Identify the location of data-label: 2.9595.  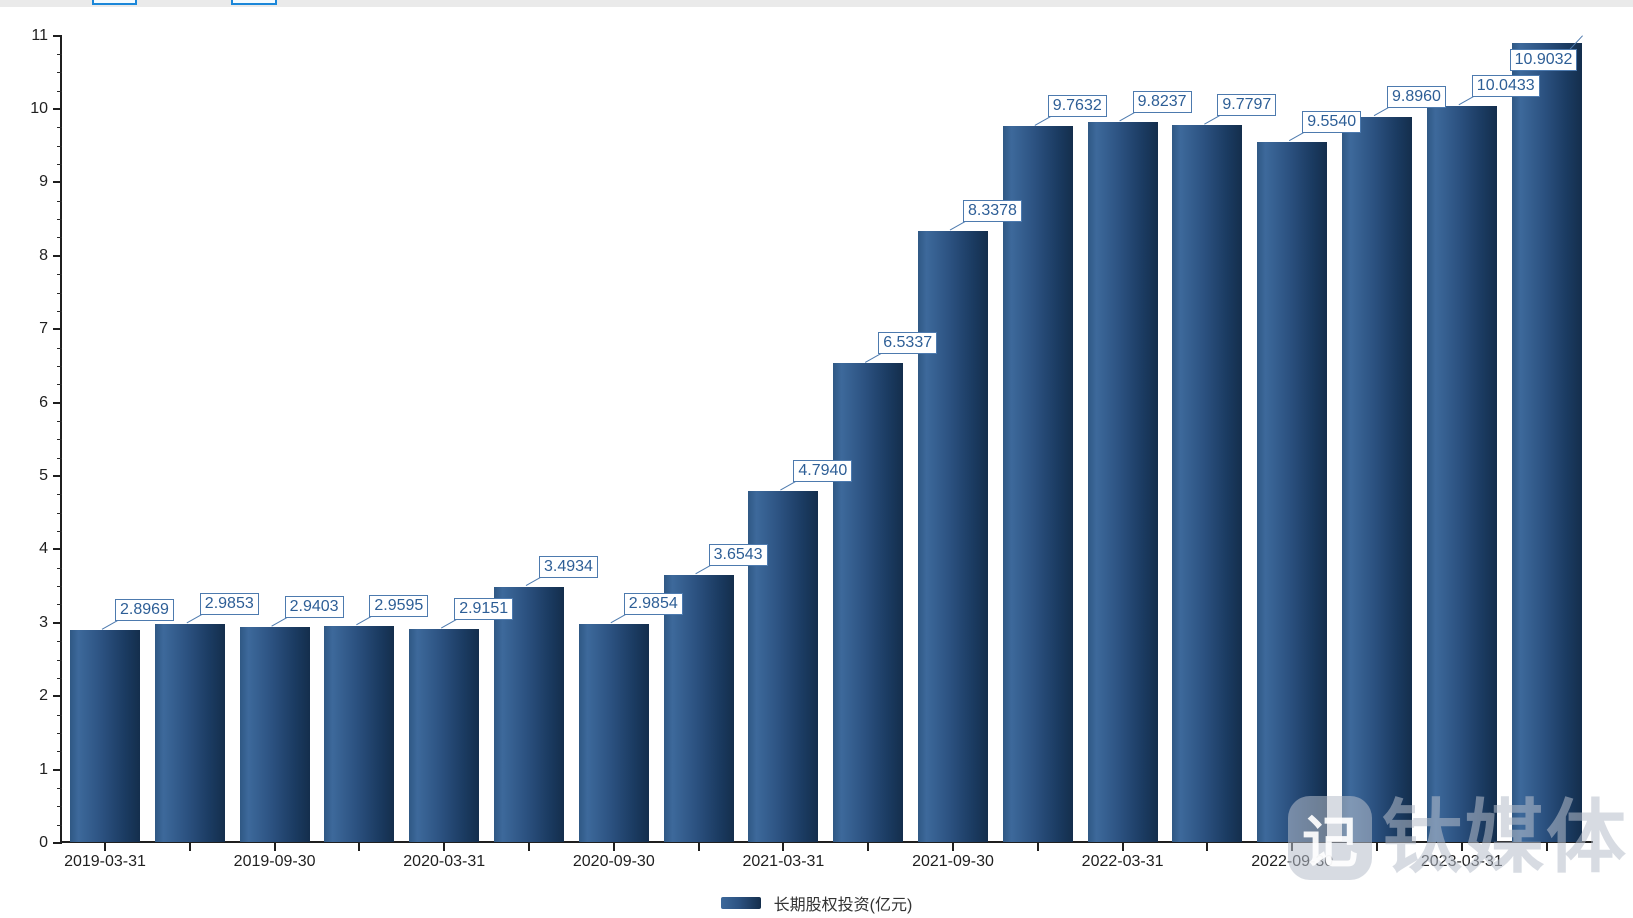
(399, 605).